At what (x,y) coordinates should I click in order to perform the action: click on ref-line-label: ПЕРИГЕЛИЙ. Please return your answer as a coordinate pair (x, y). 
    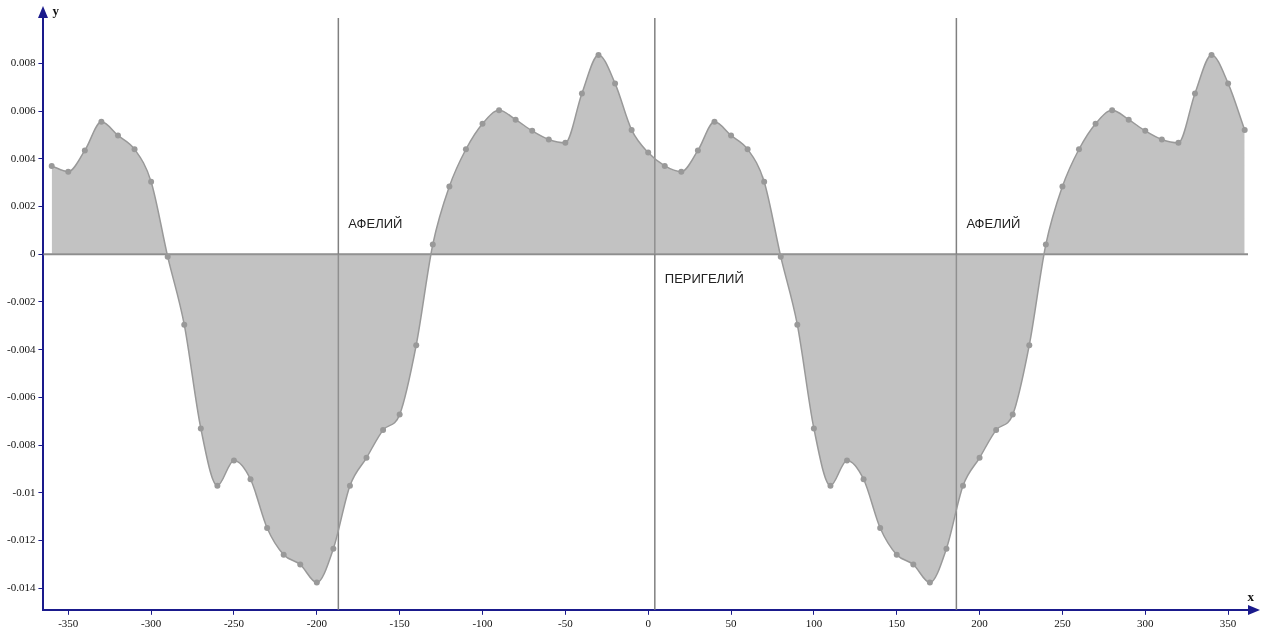
    Looking at the image, I should click on (704, 278).